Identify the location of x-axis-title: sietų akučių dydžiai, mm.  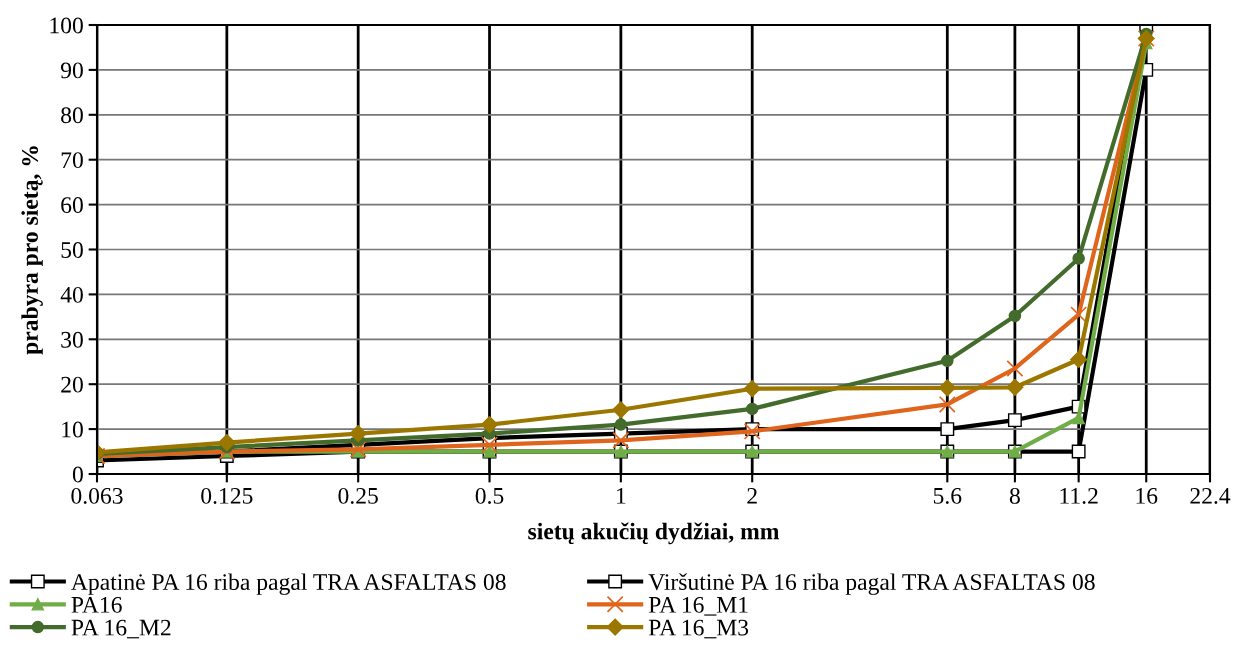
(654, 533).